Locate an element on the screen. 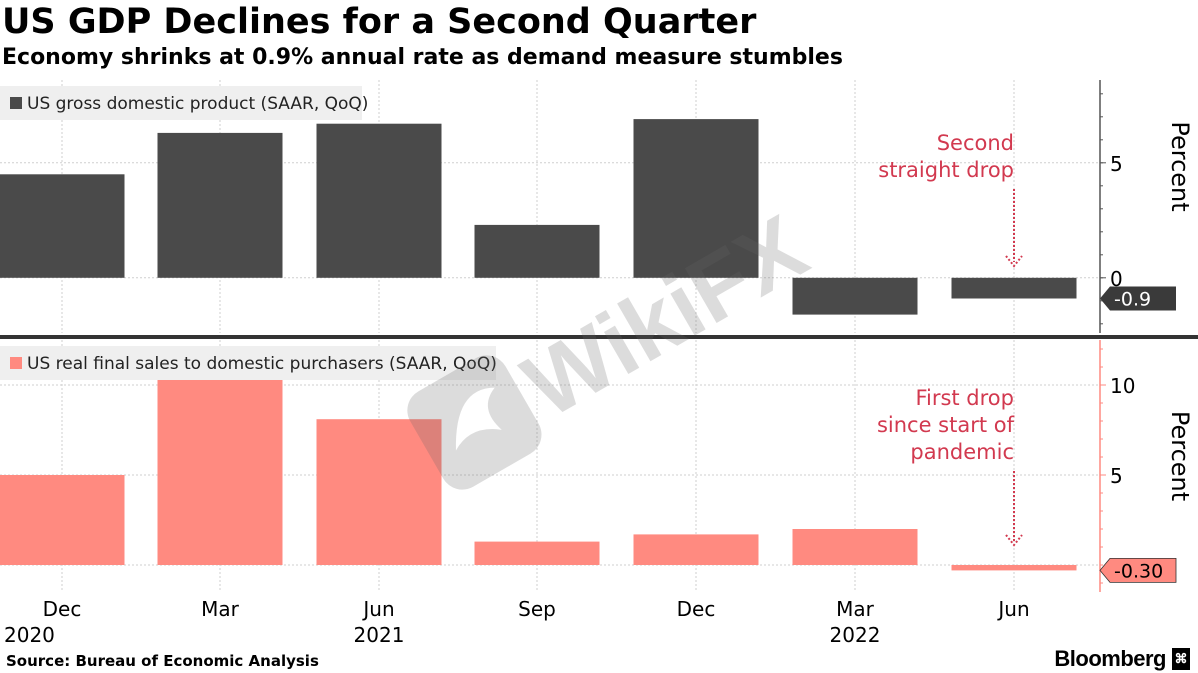 This screenshot has width=1198, height=673. bloomberg-logo: Bloomberg is located at coordinates (1110, 658).